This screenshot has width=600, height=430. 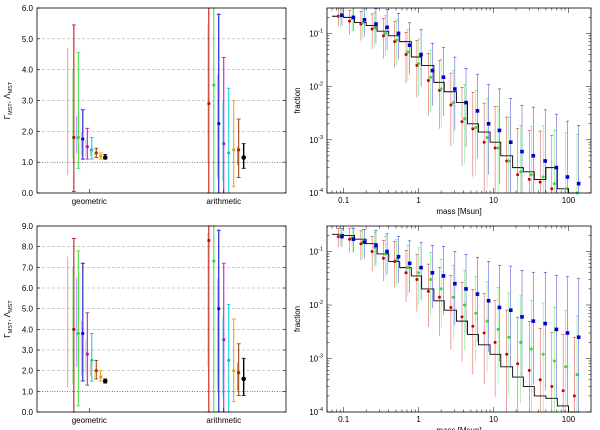 I want to click on x-tick-label: 1, so click(x=418, y=200).